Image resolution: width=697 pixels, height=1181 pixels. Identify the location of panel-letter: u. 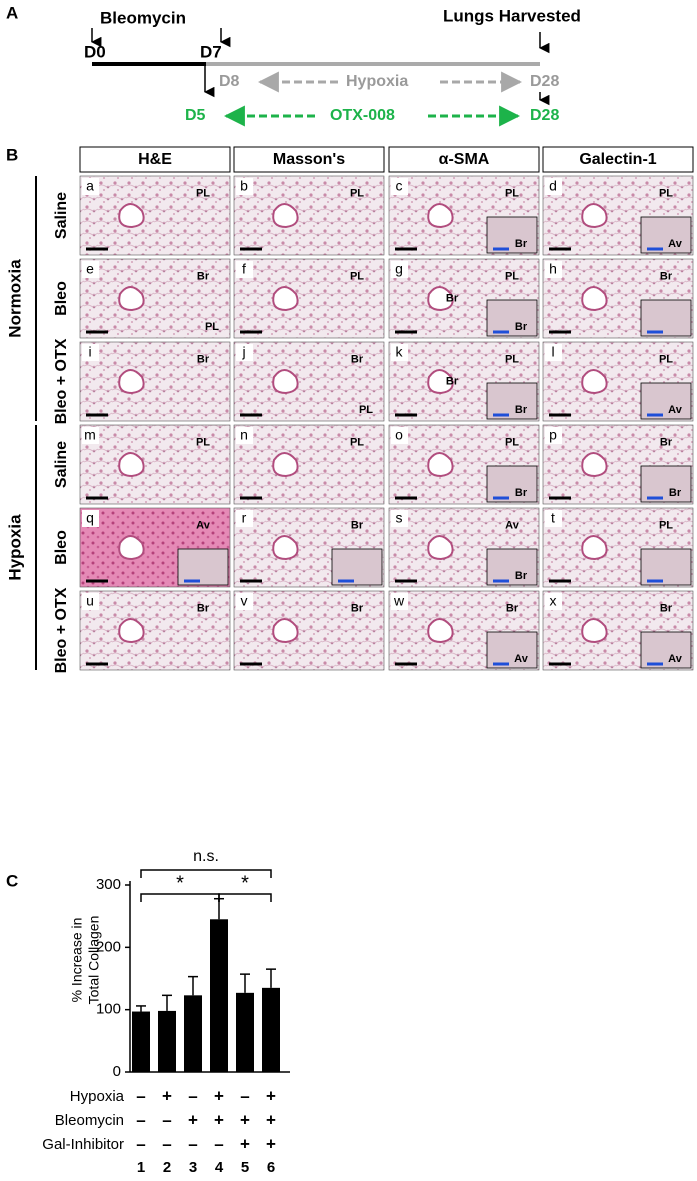
(90, 601).